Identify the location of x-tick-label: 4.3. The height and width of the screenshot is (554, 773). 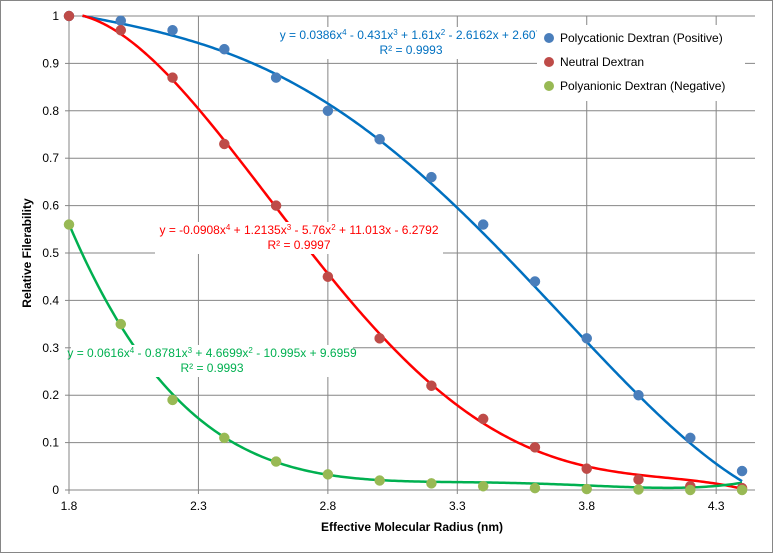
(716, 506).